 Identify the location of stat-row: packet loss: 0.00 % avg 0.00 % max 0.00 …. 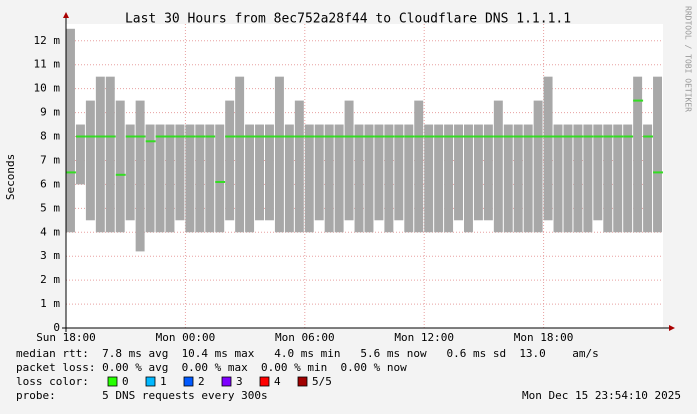
(211, 367).